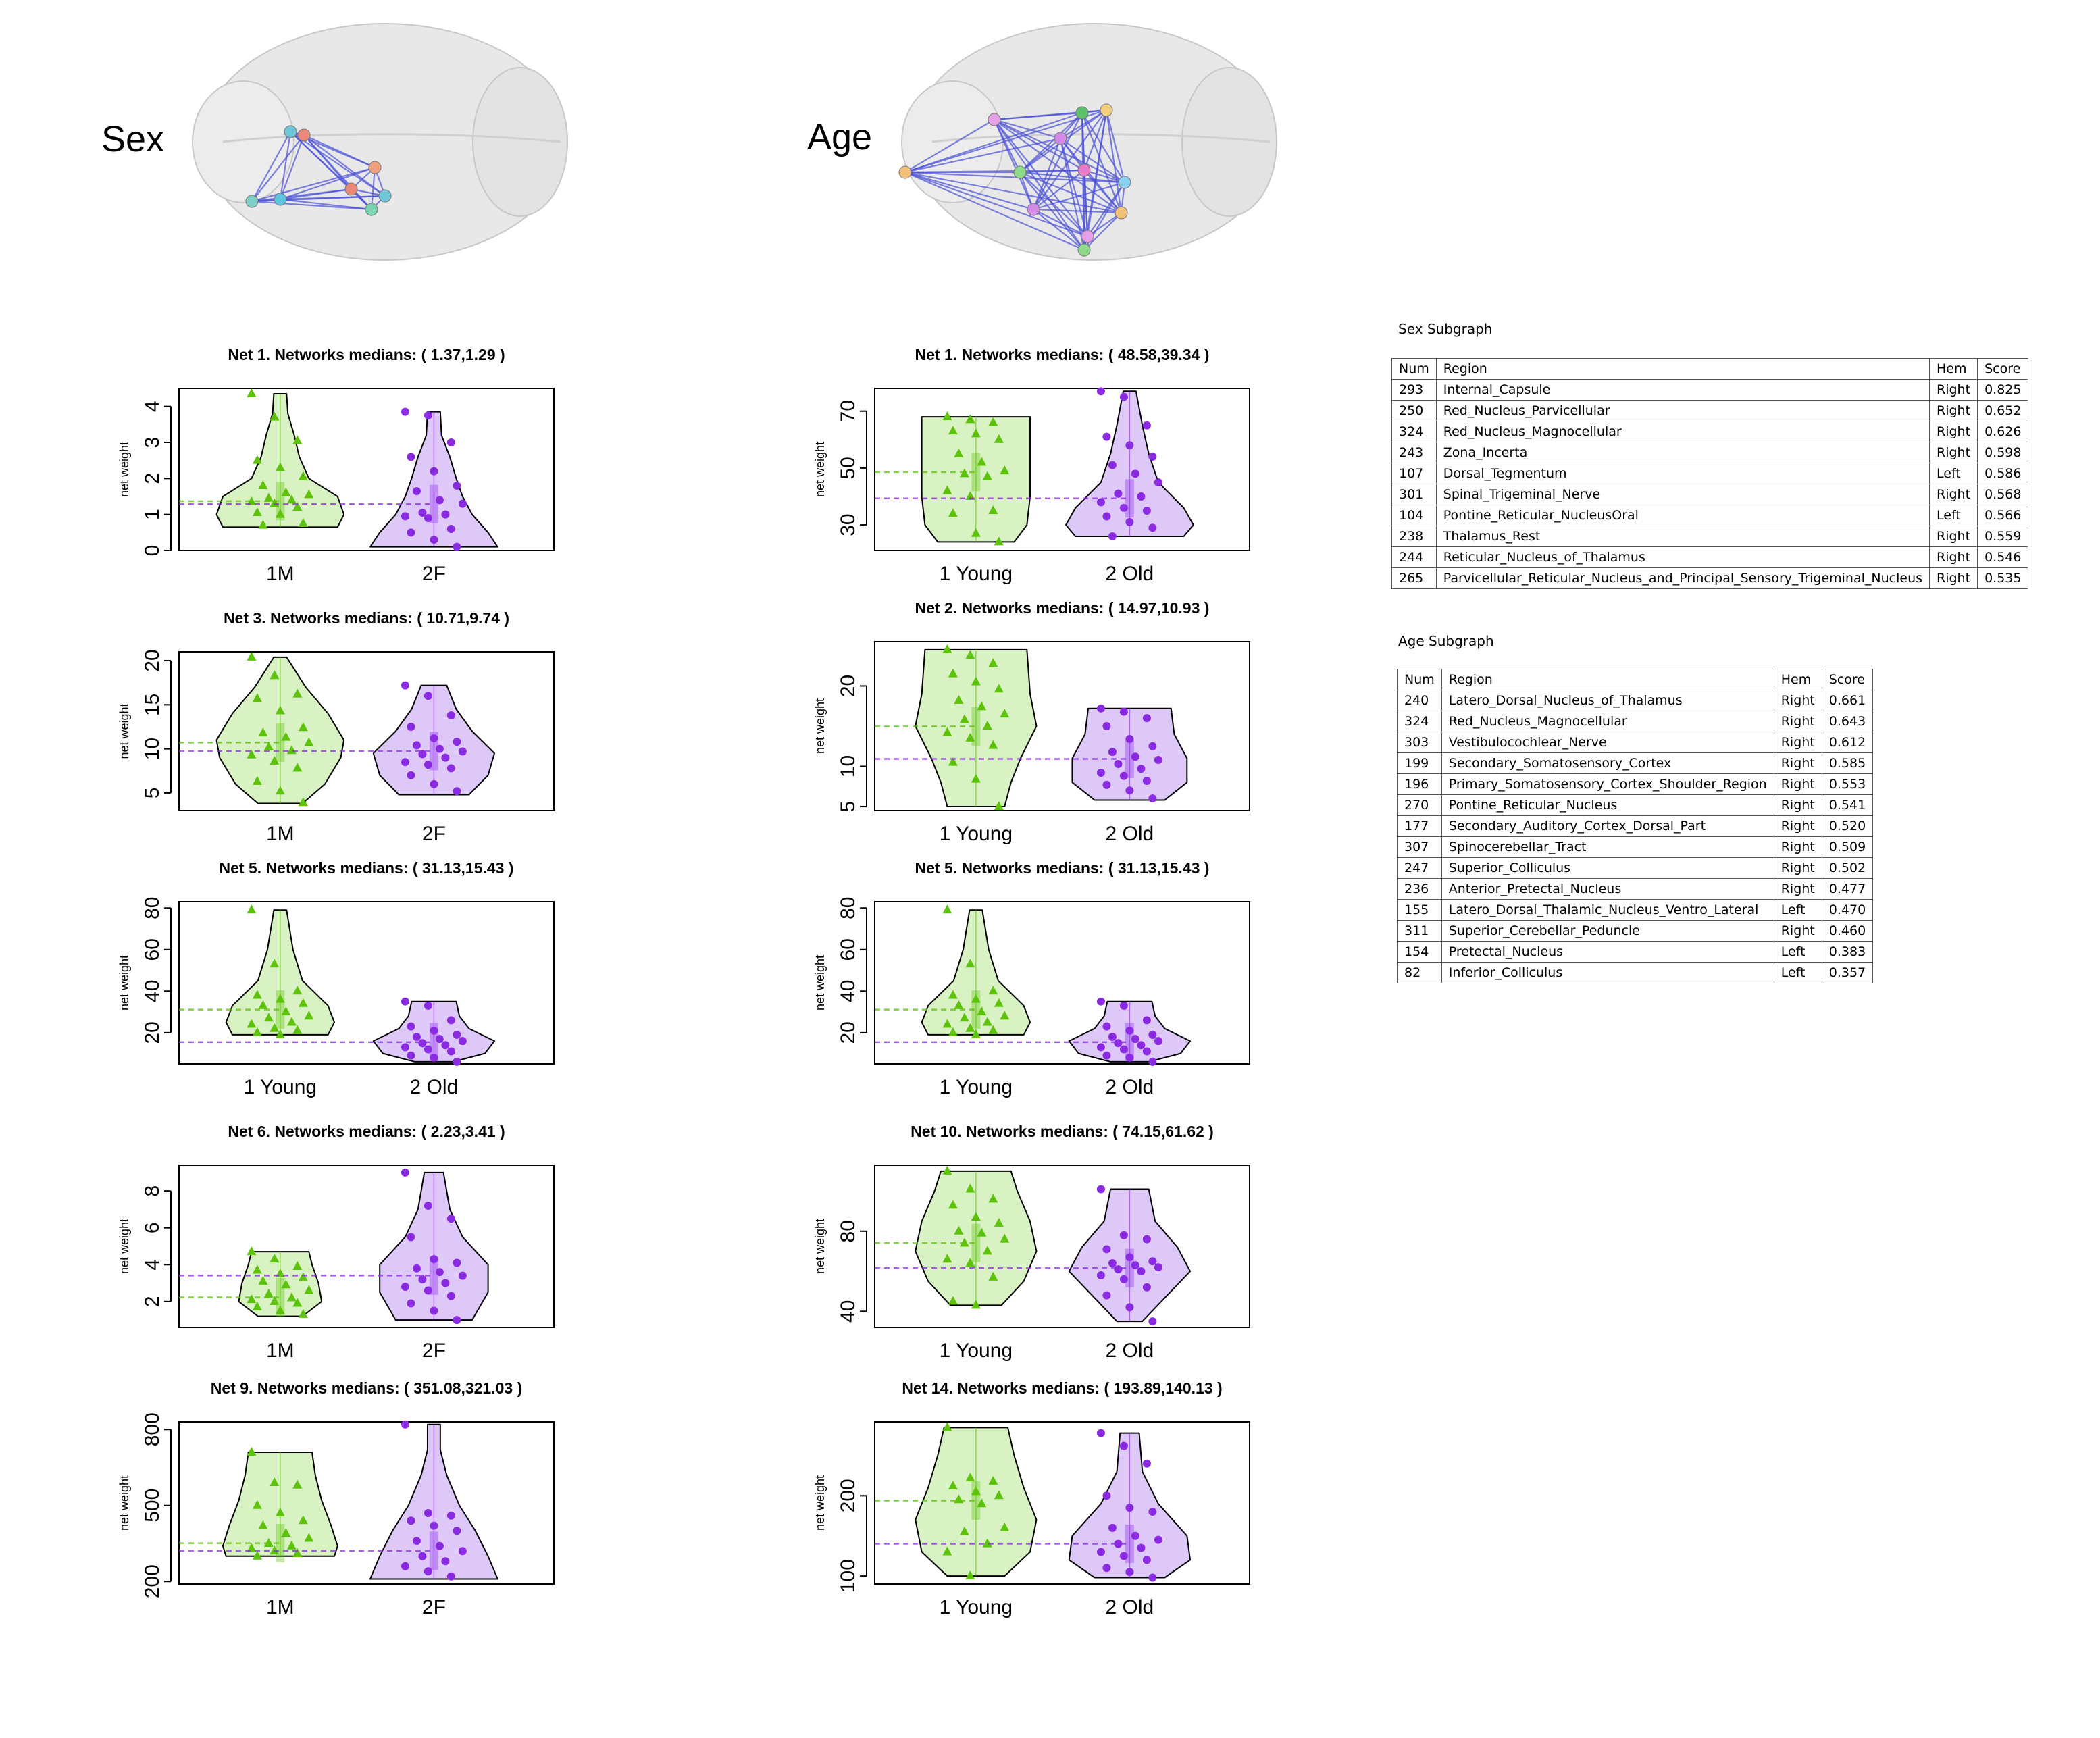 The height and width of the screenshot is (1738, 2100). Describe the element at coordinates (1608, 826) in the screenshot. I see `table-cell: Secondary_Auditory_Cortex_Dorsal_Part` at that location.